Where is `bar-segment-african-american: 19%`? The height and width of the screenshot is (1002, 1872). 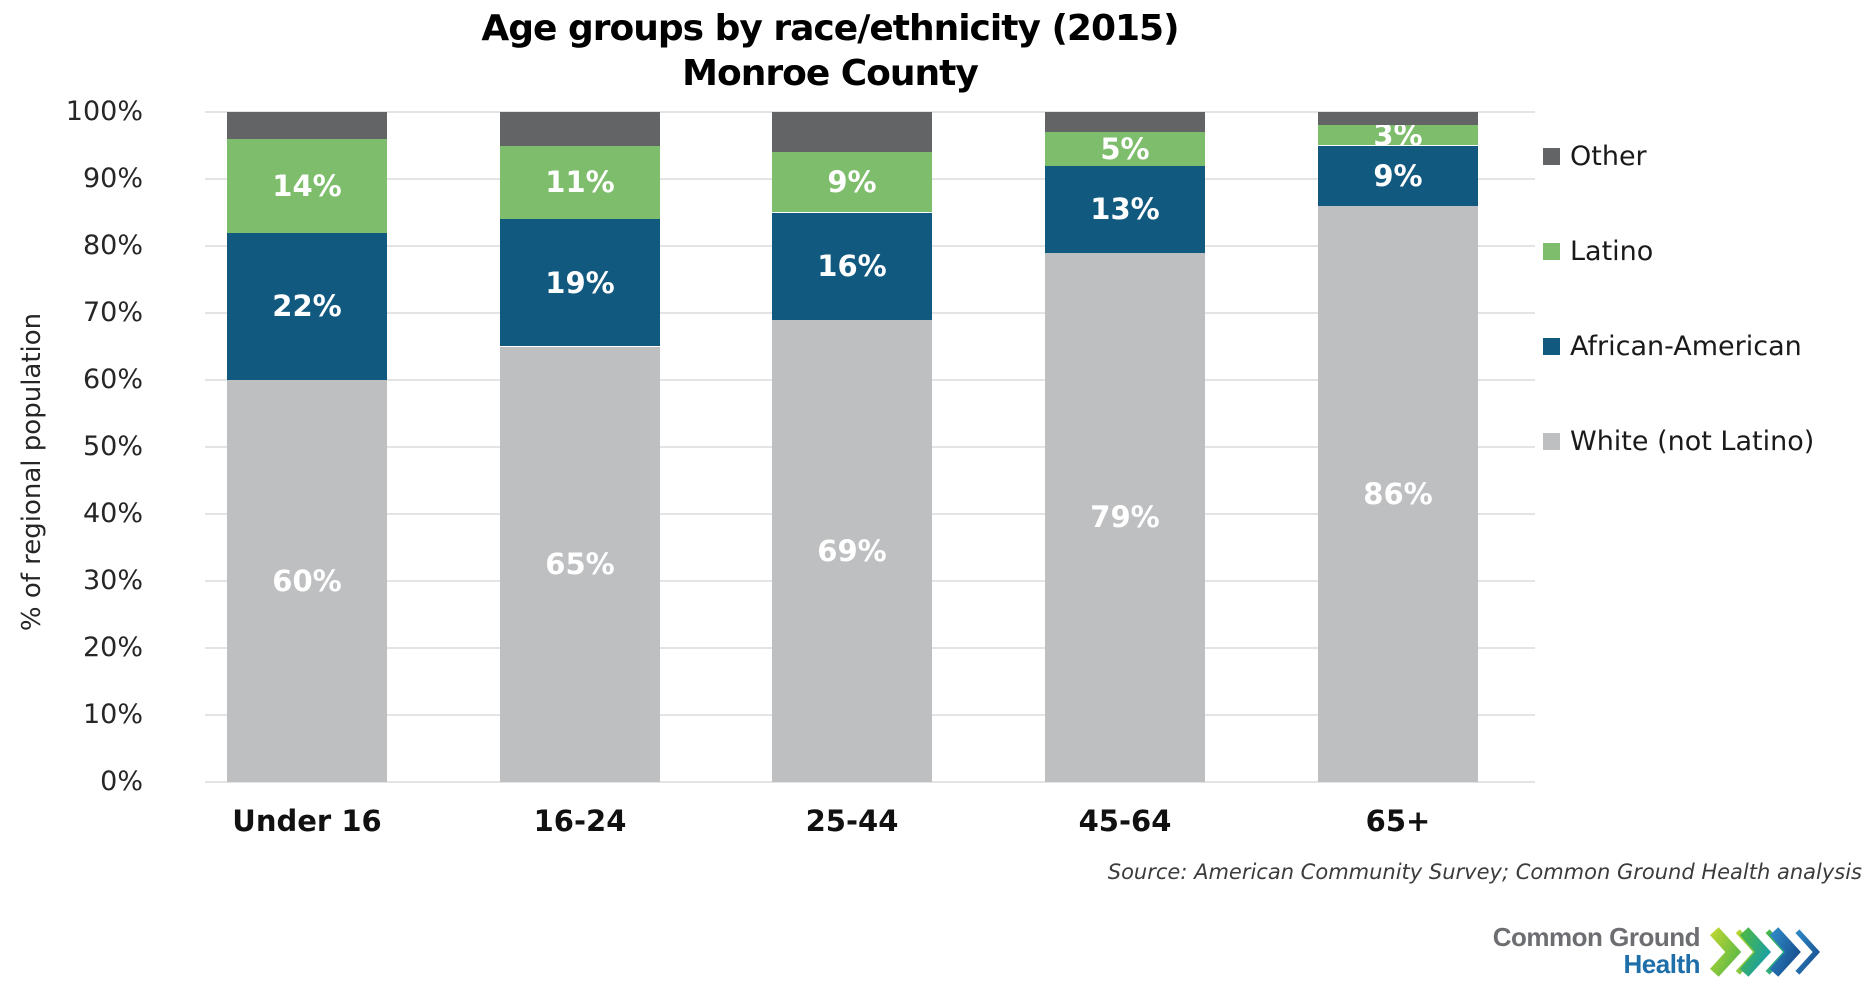 bar-segment-african-american: 19% is located at coordinates (580, 283).